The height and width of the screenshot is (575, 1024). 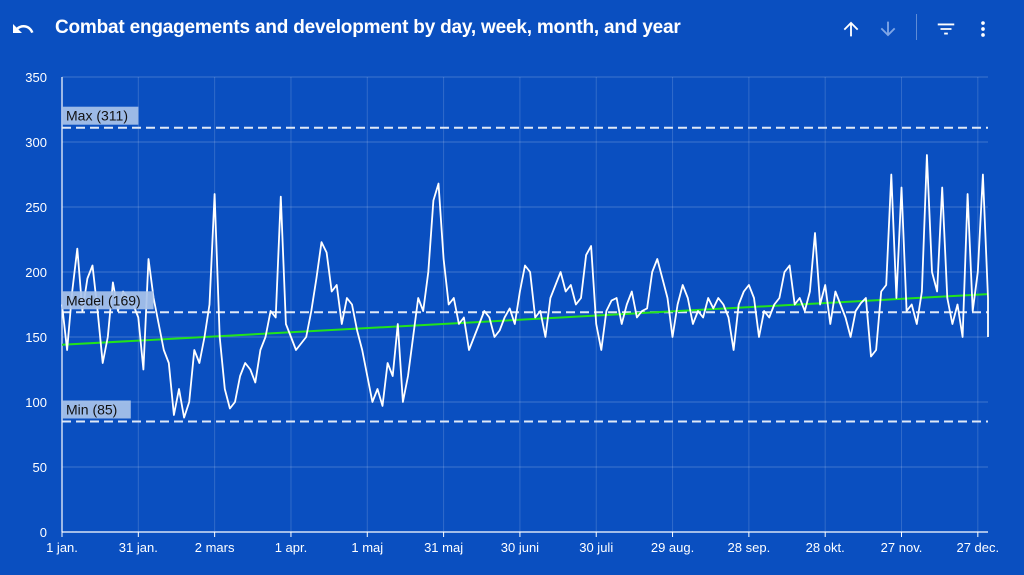 I want to click on more-options-button, so click(x=983, y=29).